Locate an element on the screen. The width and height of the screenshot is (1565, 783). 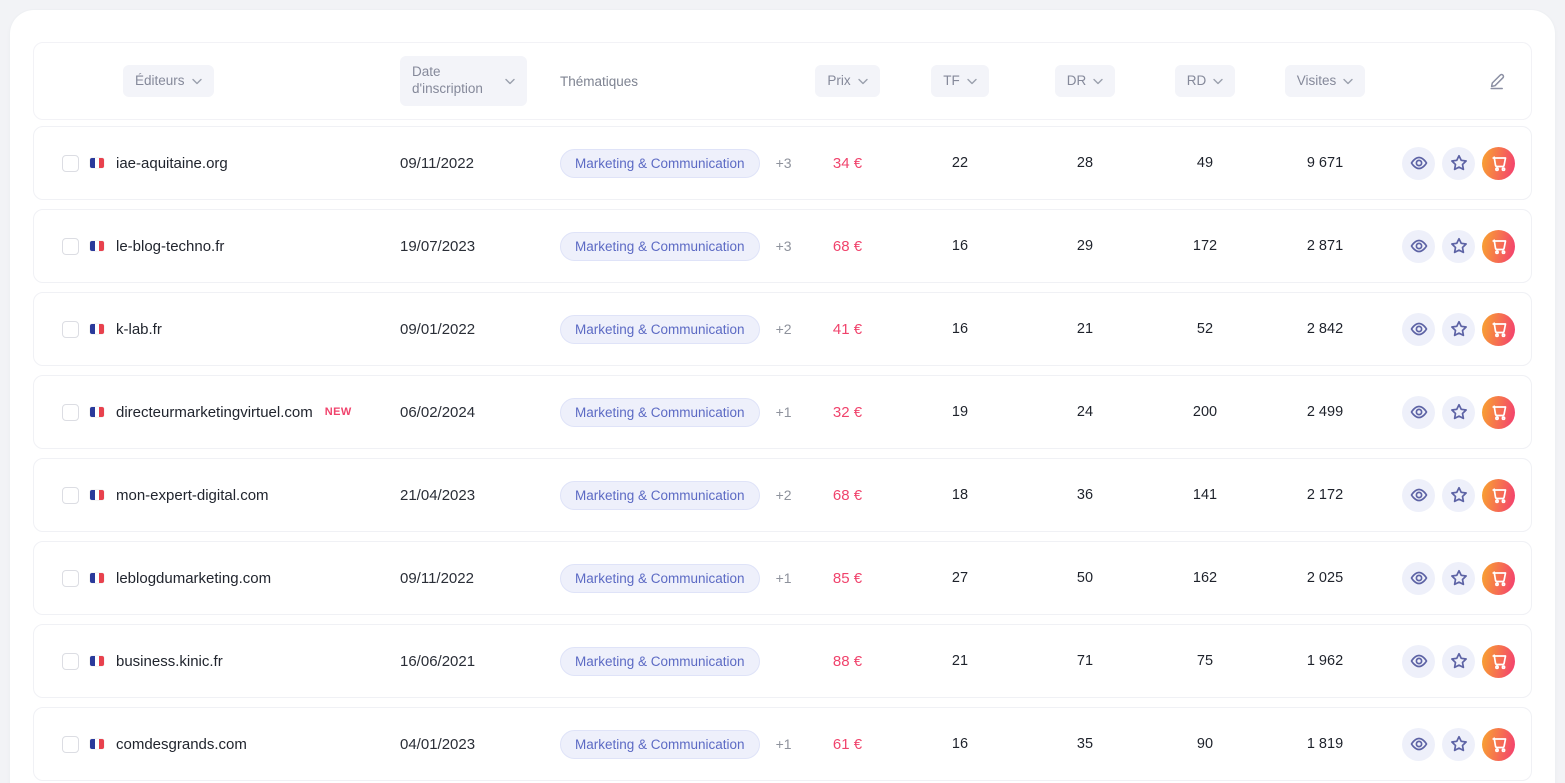
dr-filter-dropdown: DR is located at coordinates (1085, 81).